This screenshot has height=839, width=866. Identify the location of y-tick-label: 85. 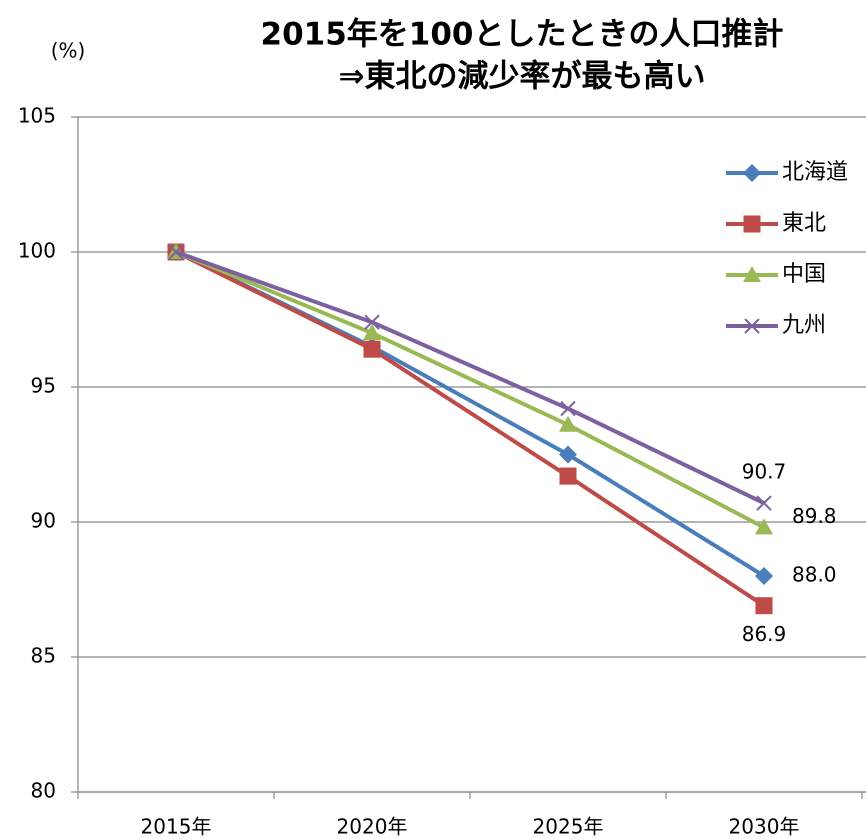
(43, 656).